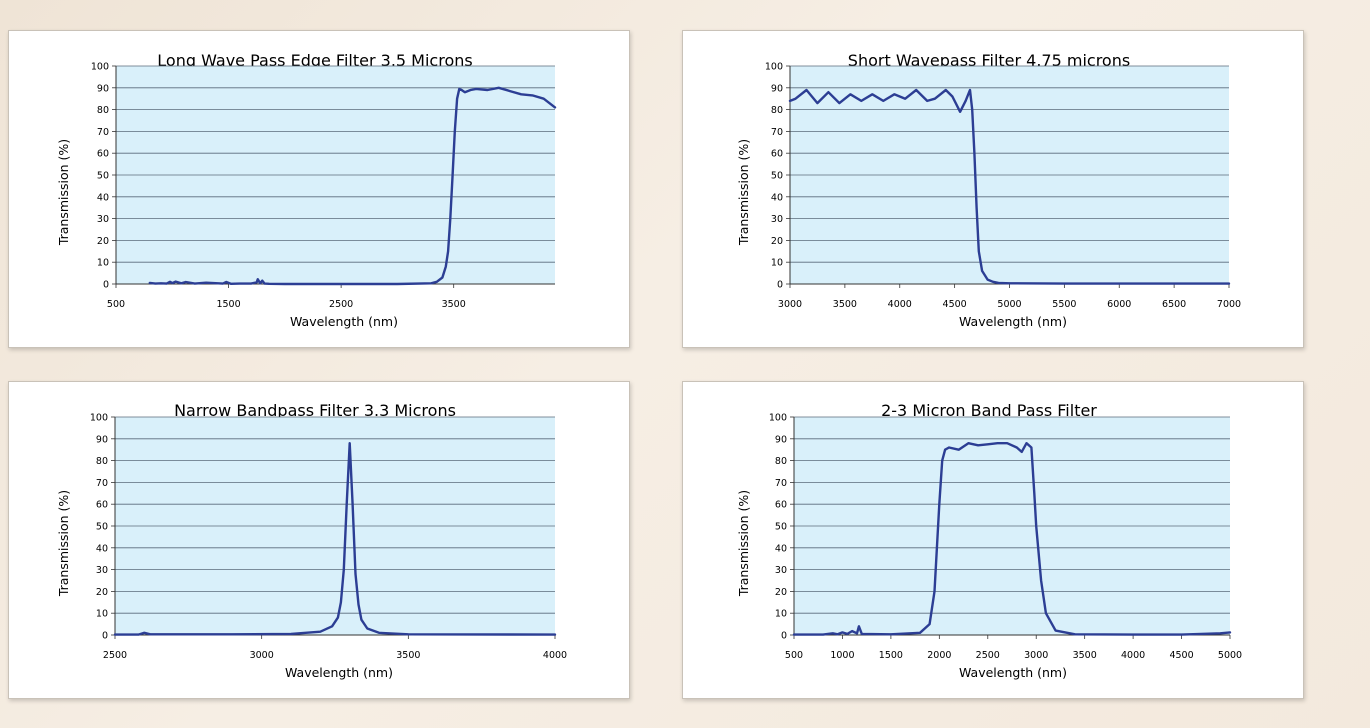 This screenshot has width=1370, height=728. What do you see at coordinates (1119, 304) in the screenshot?
I see `x-tick-label: 6000` at bounding box center [1119, 304].